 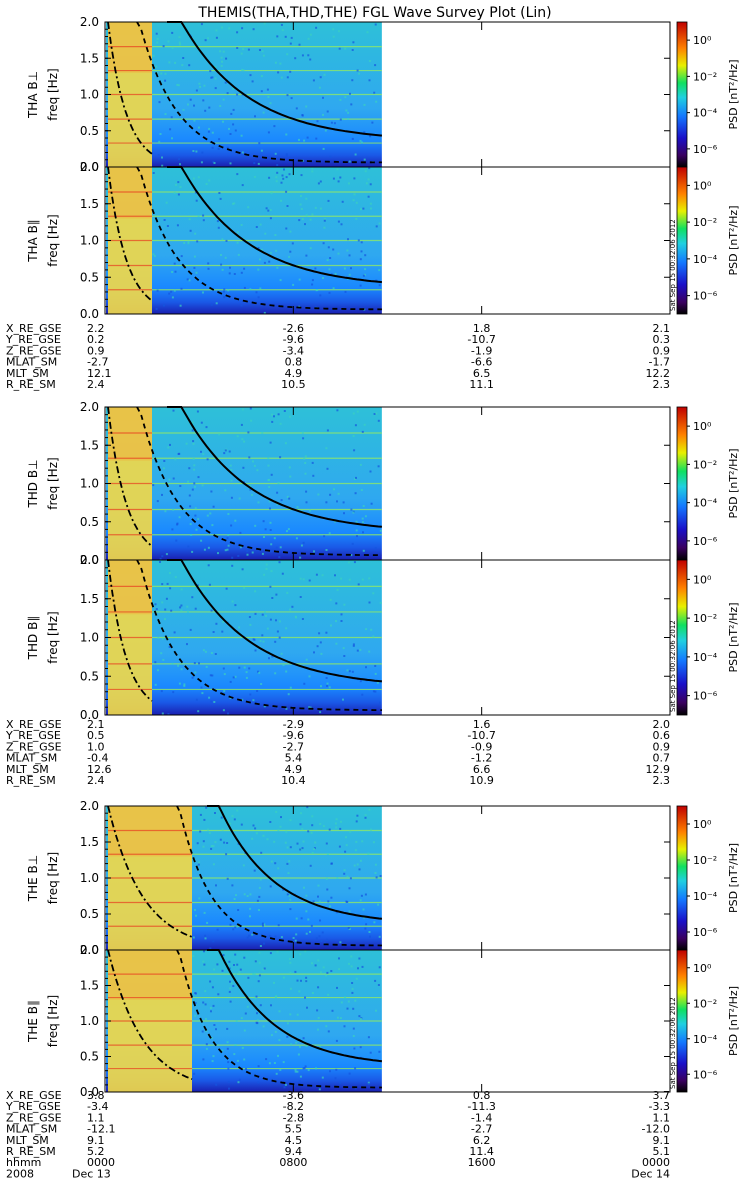 What do you see at coordinates (481, 1129) in the screenshot?
I see `ephemeris-value: -2.7` at bounding box center [481, 1129].